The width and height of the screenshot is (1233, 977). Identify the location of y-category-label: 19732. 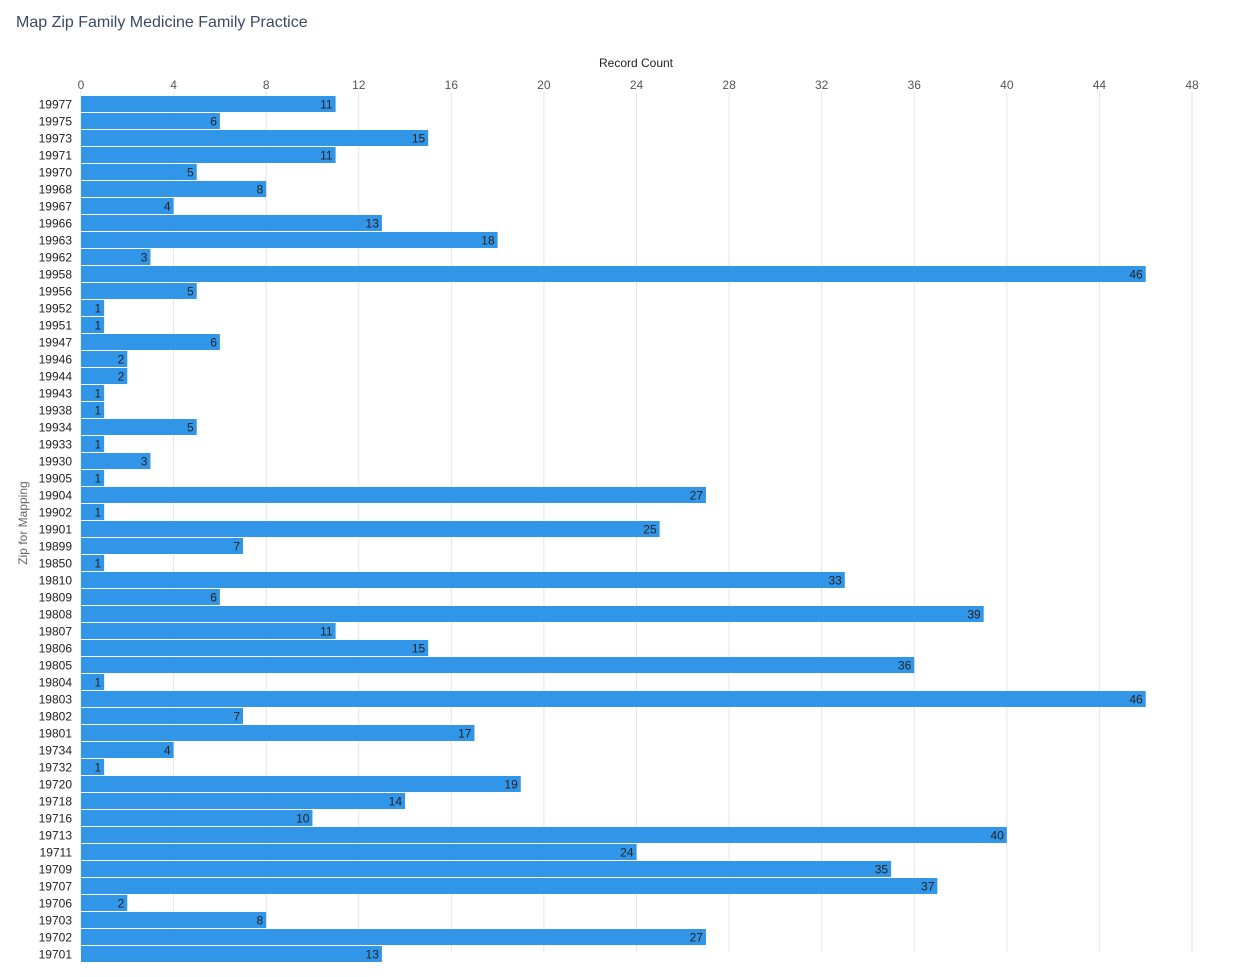
(56, 768).